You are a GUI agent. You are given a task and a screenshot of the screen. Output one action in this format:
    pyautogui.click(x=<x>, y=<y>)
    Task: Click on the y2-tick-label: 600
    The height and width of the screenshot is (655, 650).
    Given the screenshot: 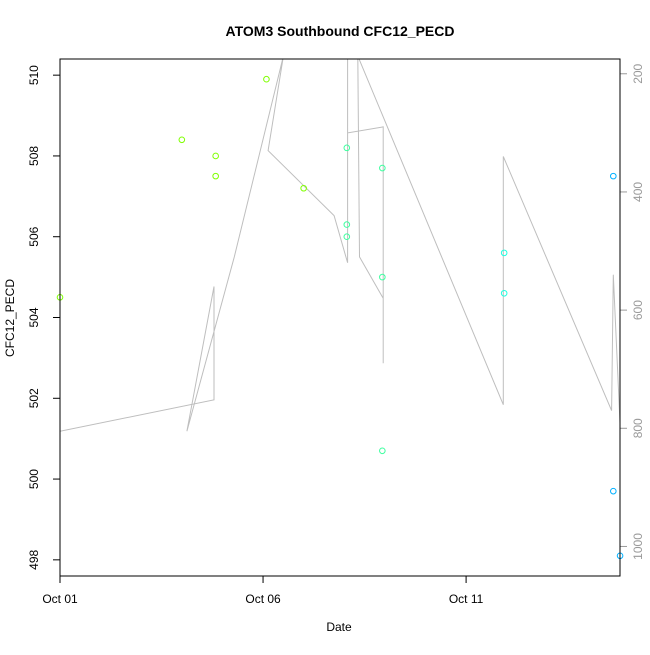 What is the action you would take?
    pyautogui.click(x=638, y=310)
    